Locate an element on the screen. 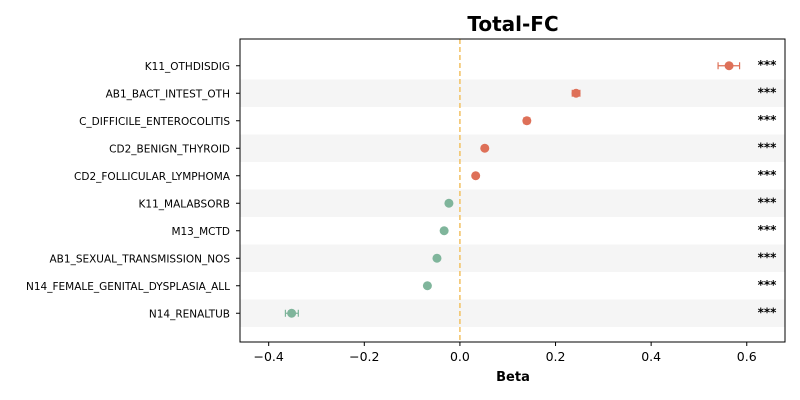  y-tick-label: AB1_BACT_INTEST_OTH is located at coordinates (168, 94).